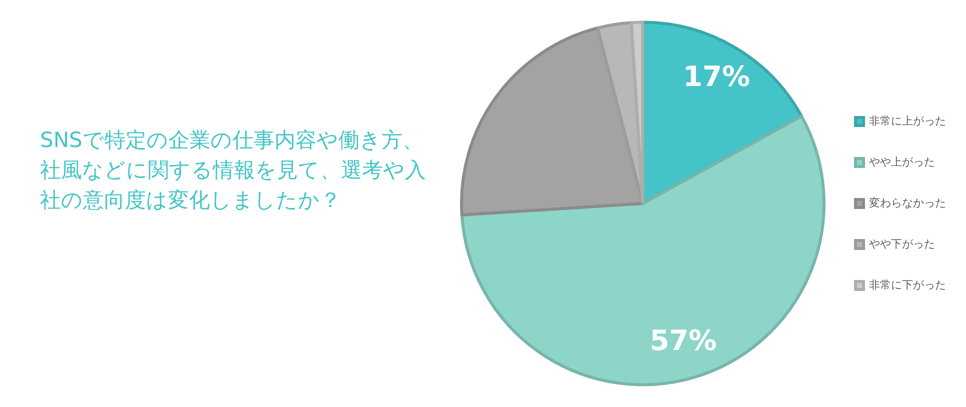 The image size is (966, 407). I want to click on legend-label: やや下がった, so click(902, 243).